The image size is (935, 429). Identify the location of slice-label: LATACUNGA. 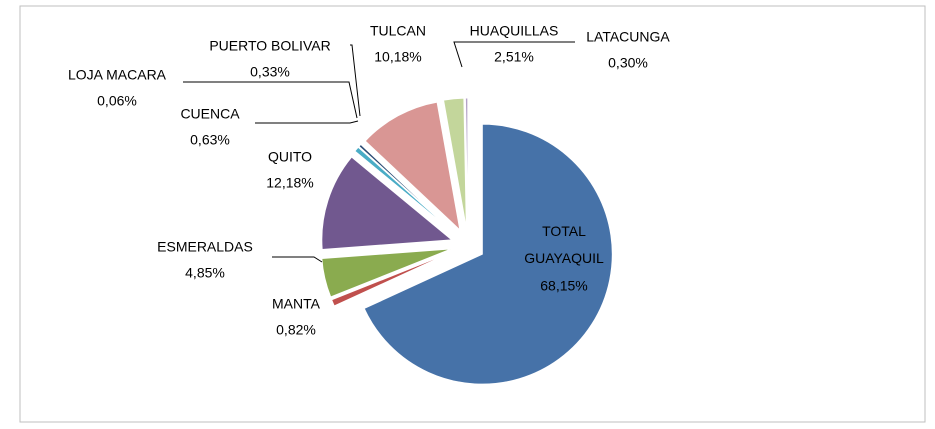
(628, 37).